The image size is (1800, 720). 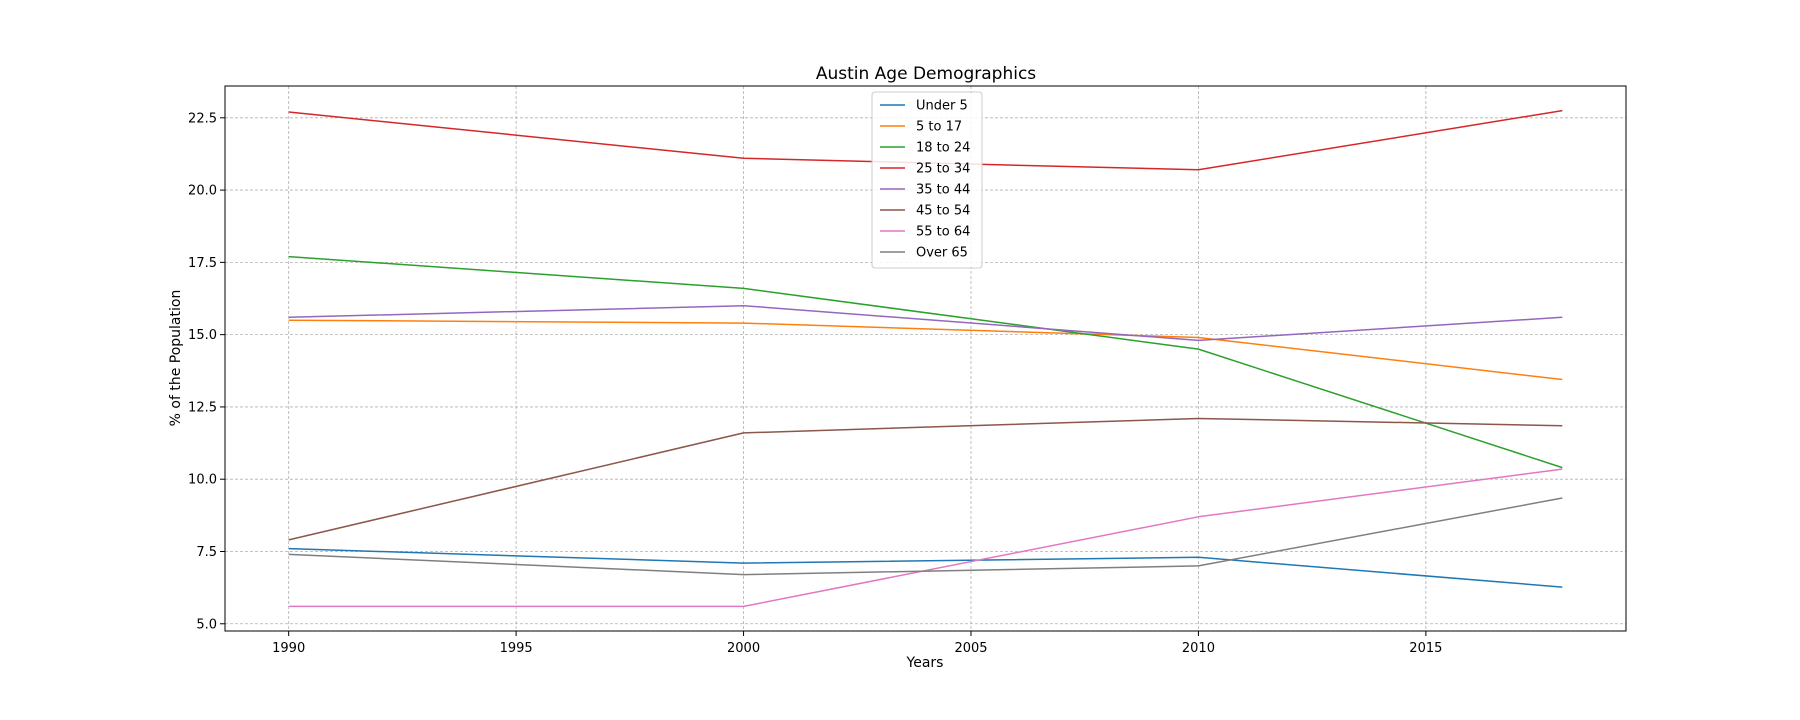 I want to click on y-tick-label: 12.5, so click(x=202, y=407).